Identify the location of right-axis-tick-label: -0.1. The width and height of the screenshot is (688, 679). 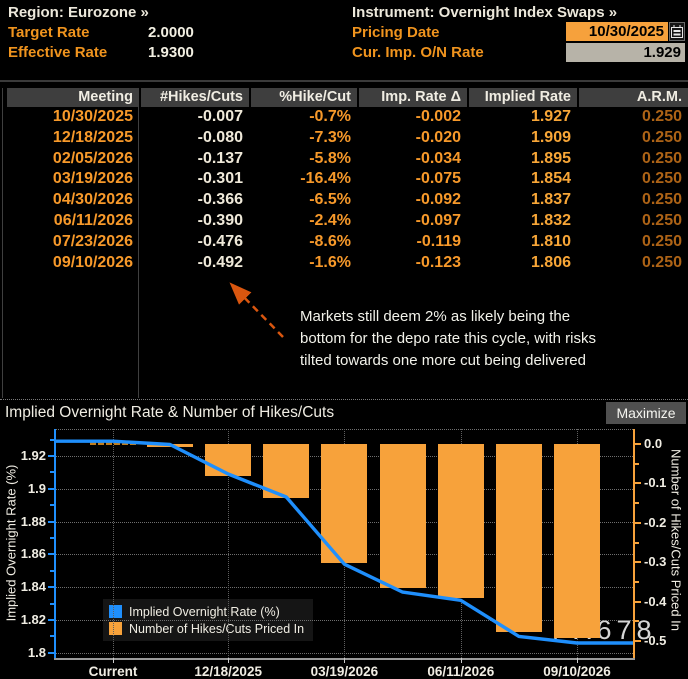
(655, 483).